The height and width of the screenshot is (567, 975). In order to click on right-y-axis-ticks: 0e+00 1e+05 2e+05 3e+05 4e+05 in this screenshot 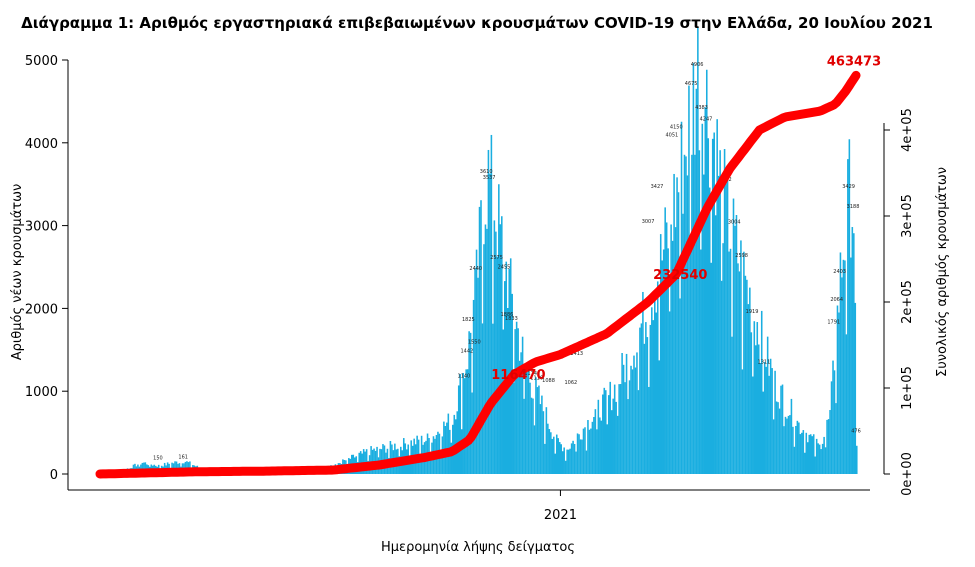, I will do `click(899, 302)`.